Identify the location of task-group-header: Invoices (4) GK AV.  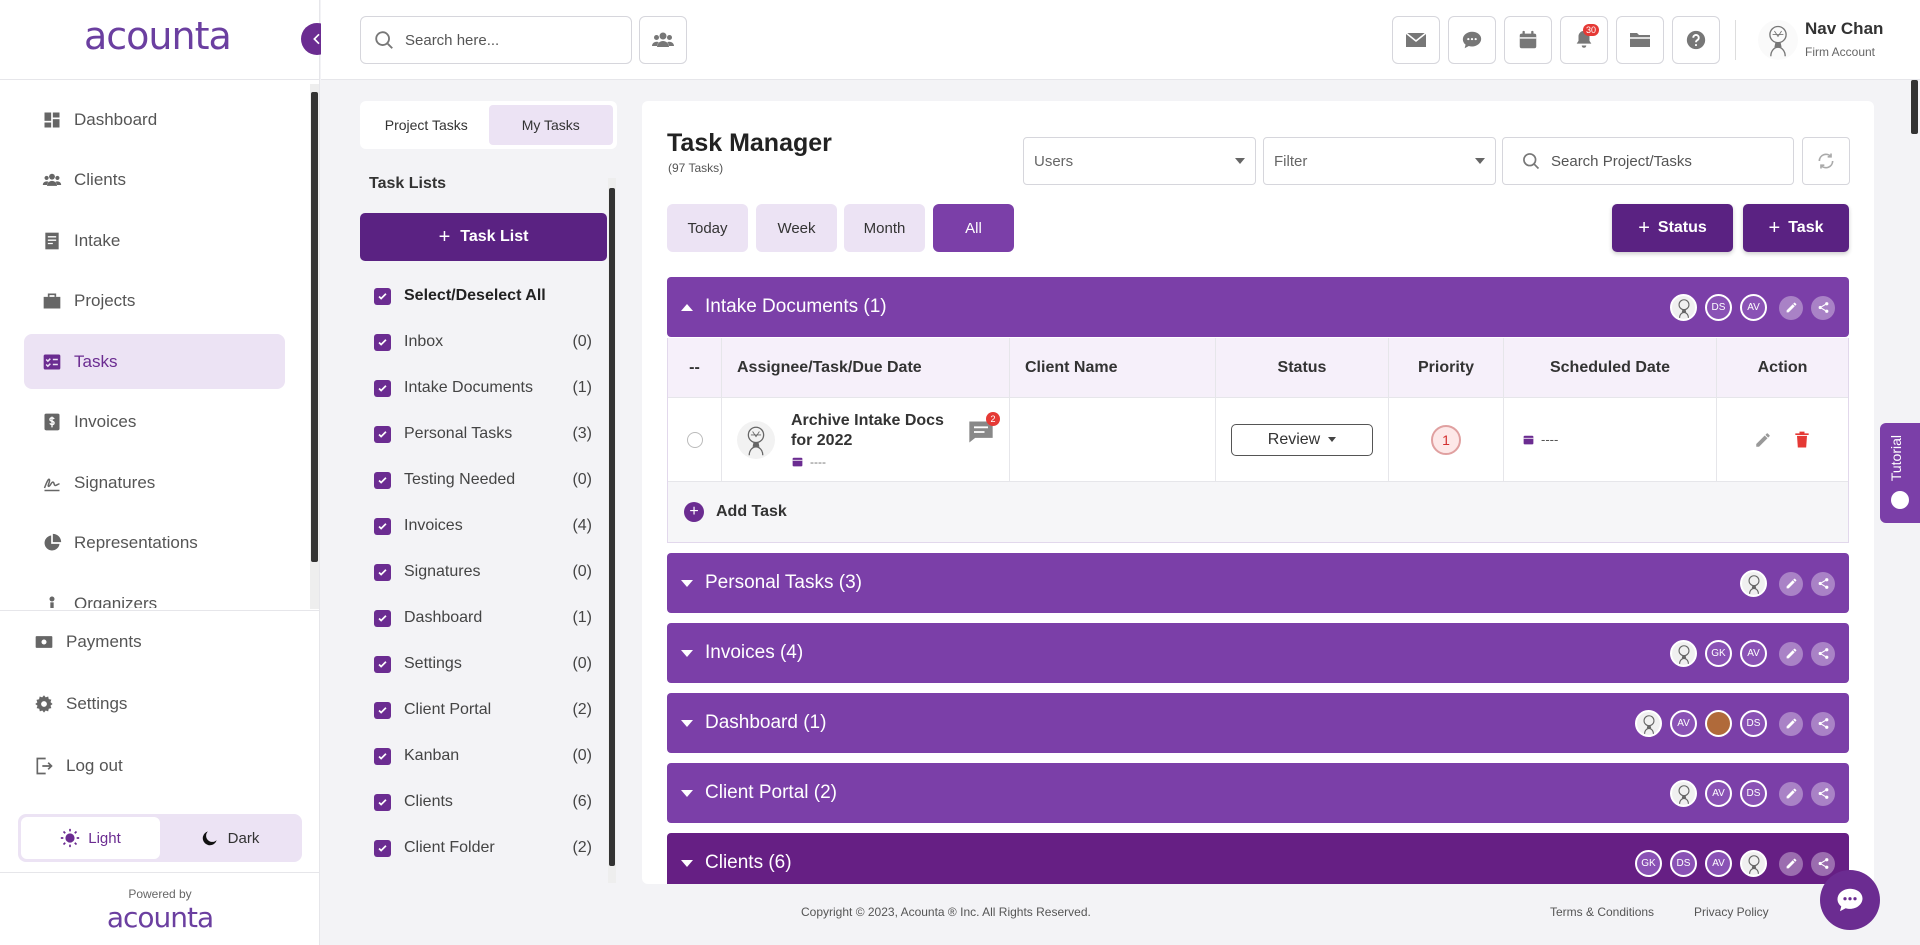
(1258, 653).